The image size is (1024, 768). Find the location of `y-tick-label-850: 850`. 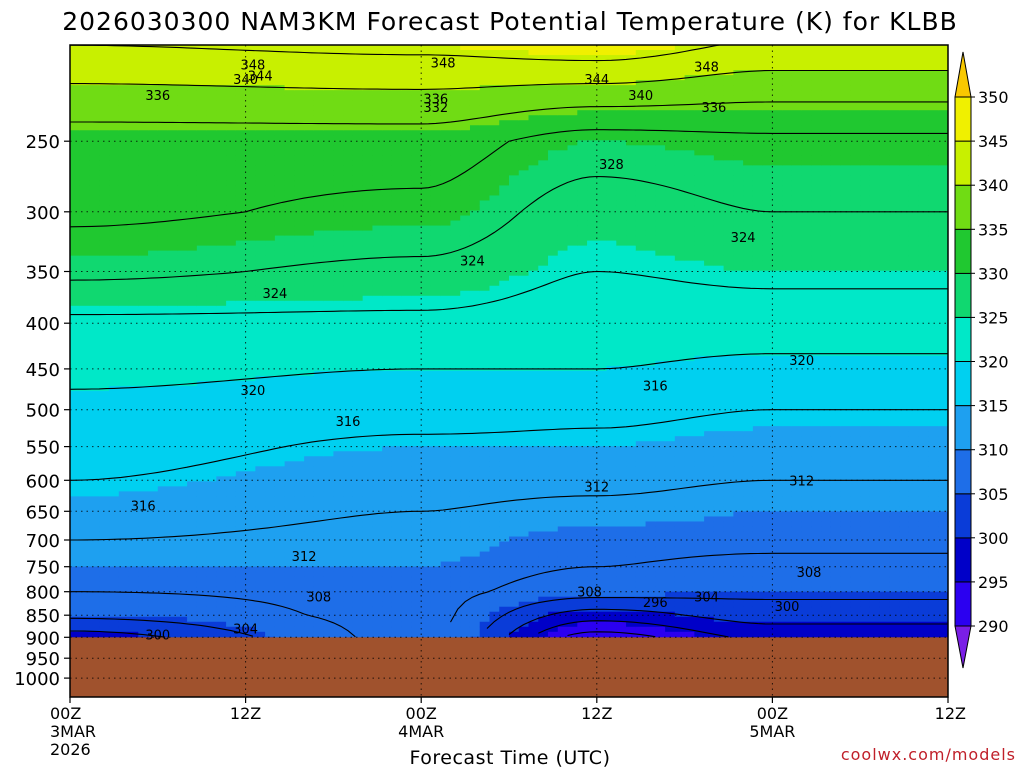

y-tick-label-850: 850 is located at coordinates (43, 616).